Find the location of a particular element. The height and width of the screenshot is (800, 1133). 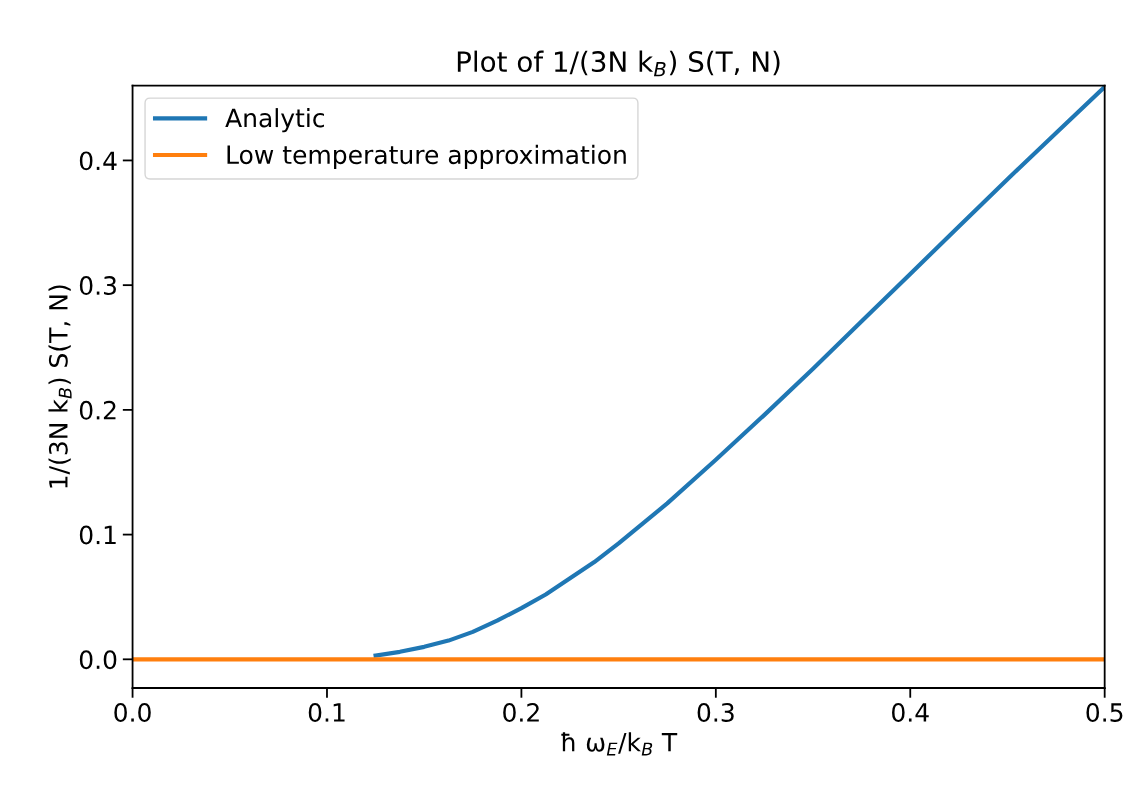

y-tick-label: 0.3 is located at coordinates (97, 286).